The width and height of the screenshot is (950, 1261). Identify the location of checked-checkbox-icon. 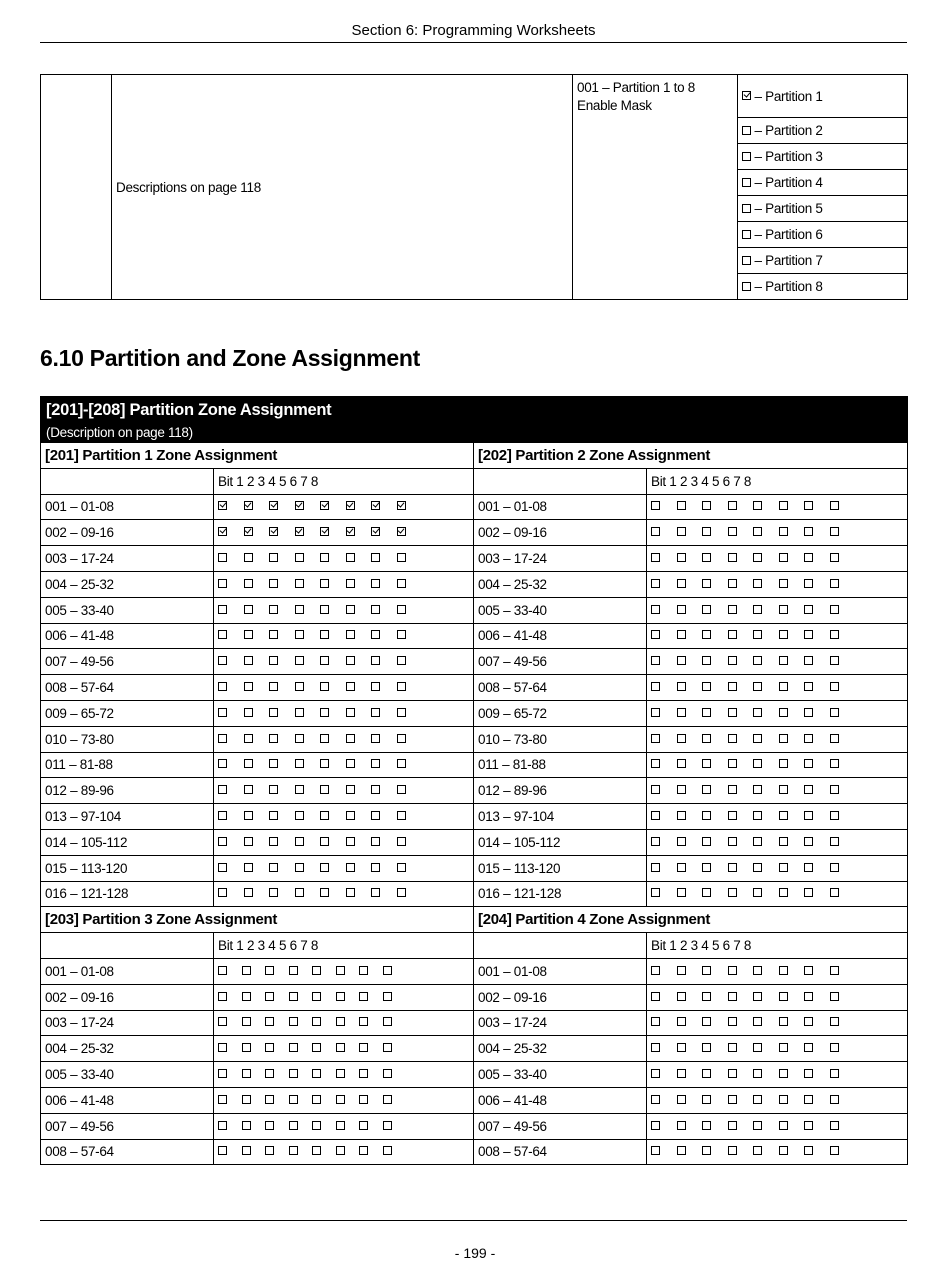
(375, 532).